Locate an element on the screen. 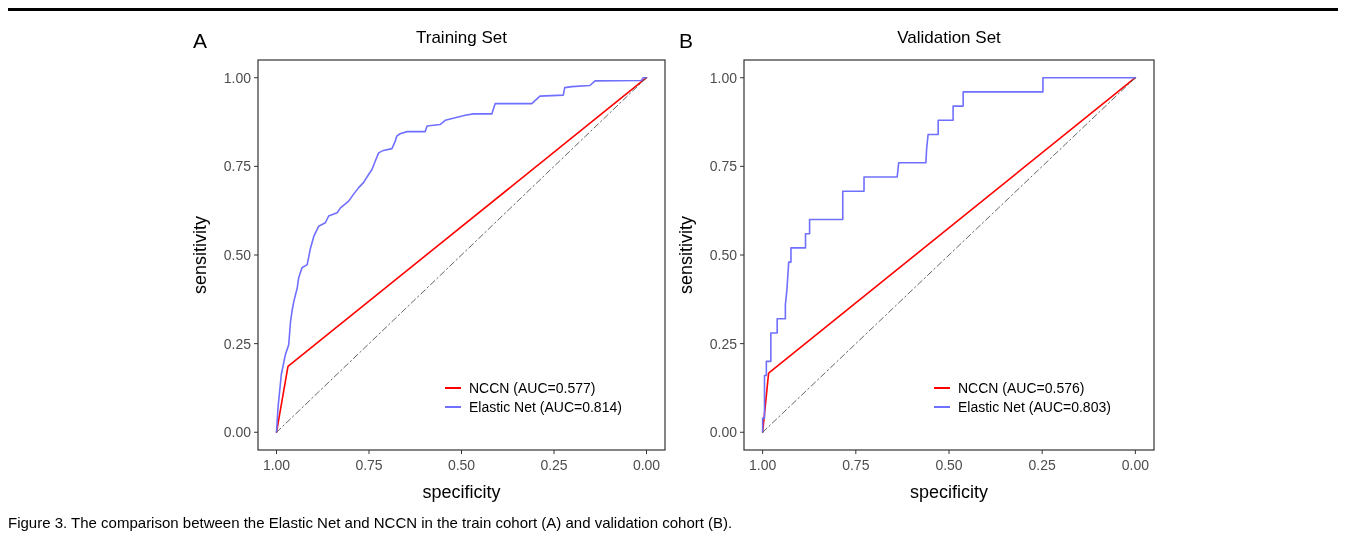 The width and height of the screenshot is (1346, 546). text: A is located at coordinates (200, 40).